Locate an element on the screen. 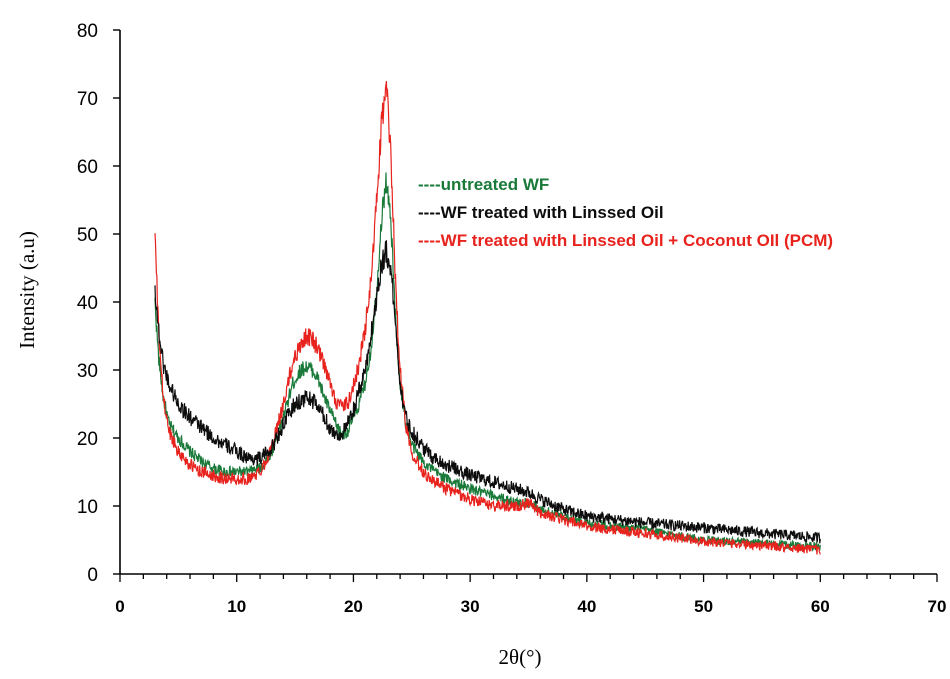 The image size is (950, 679). y-tick-label: 60 is located at coordinates (87, 167).